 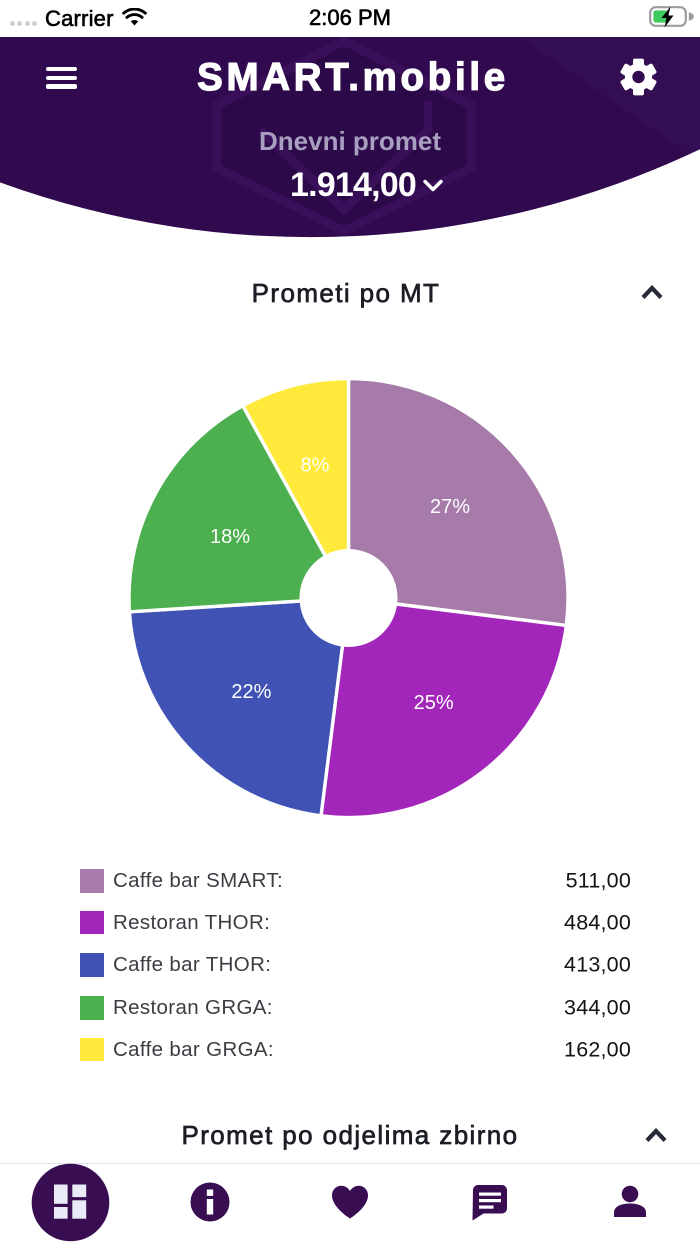 What do you see at coordinates (251, 692) in the screenshot?
I see `svg-text: 22%` at bounding box center [251, 692].